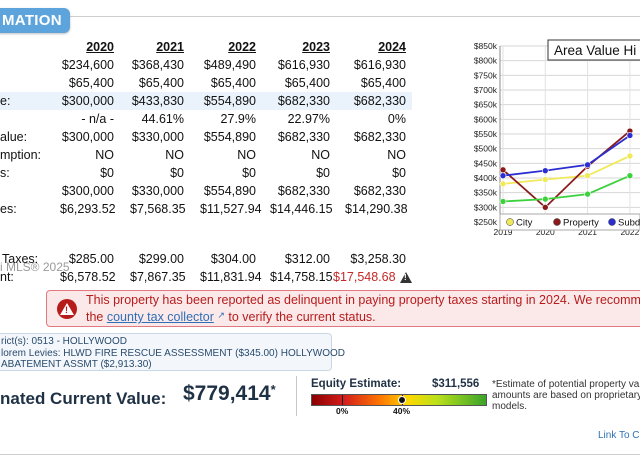 This screenshot has width=640, height=460. Describe the element at coordinates (486, 134) in the screenshot. I see `y-tick-label: $550k` at that location.